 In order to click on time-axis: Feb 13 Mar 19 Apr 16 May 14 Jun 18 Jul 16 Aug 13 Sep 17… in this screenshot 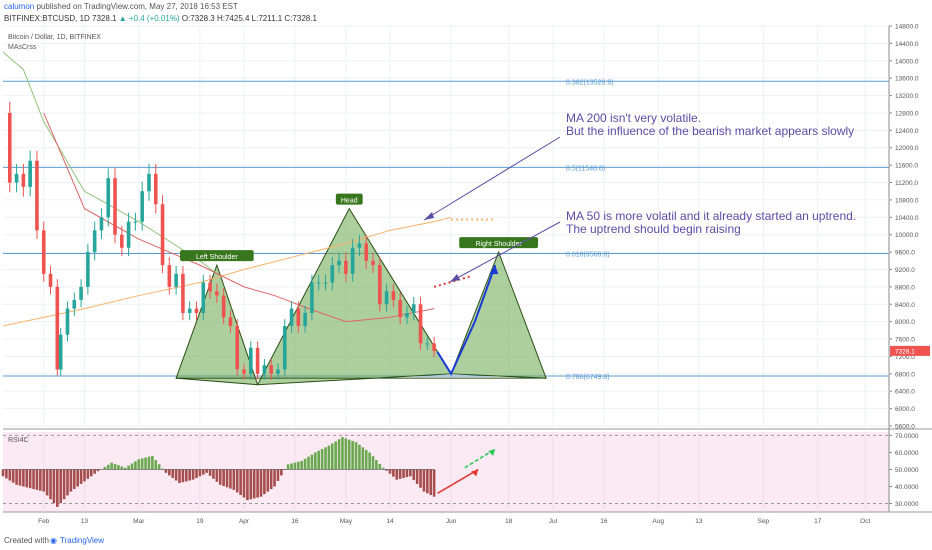, I will do `click(454, 521)`.